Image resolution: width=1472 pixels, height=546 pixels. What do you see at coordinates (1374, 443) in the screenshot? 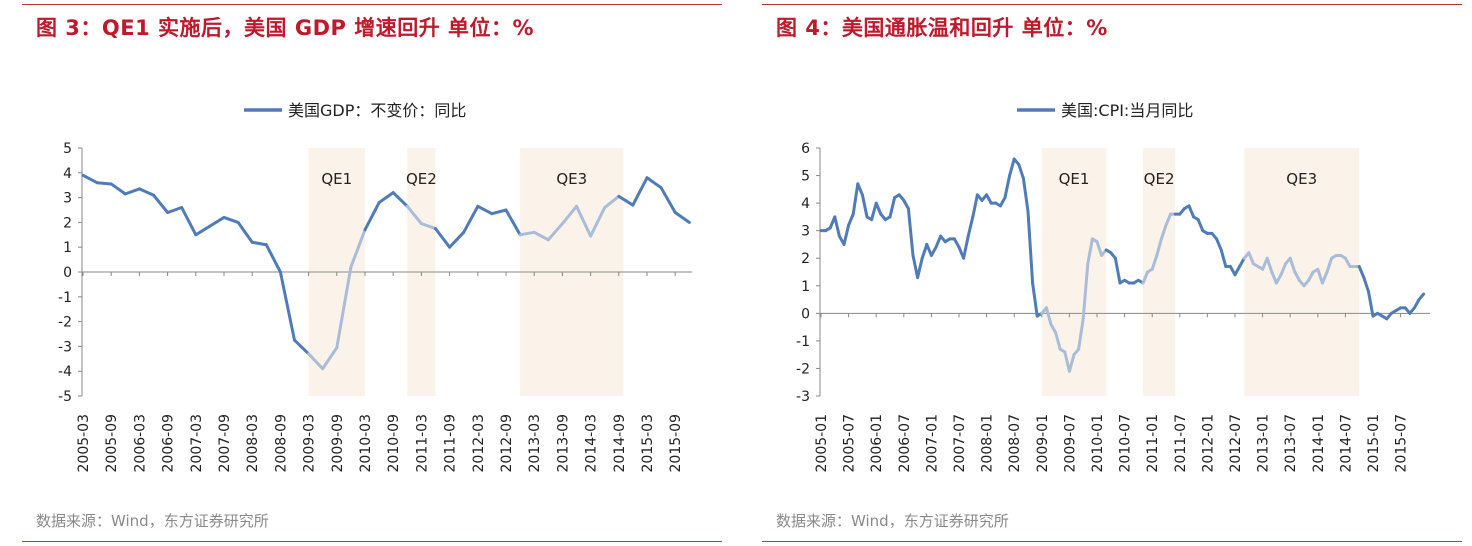
I see `x-tick-label: 2015-01` at bounding box center [1374, 443].